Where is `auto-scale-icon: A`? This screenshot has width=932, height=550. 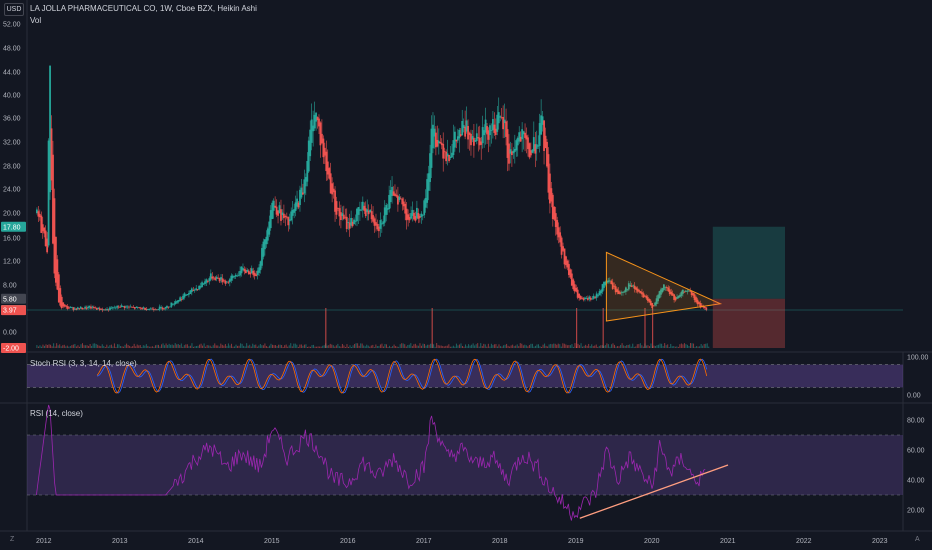
auto-scale-icon: A is located at coordinates (917, 539).